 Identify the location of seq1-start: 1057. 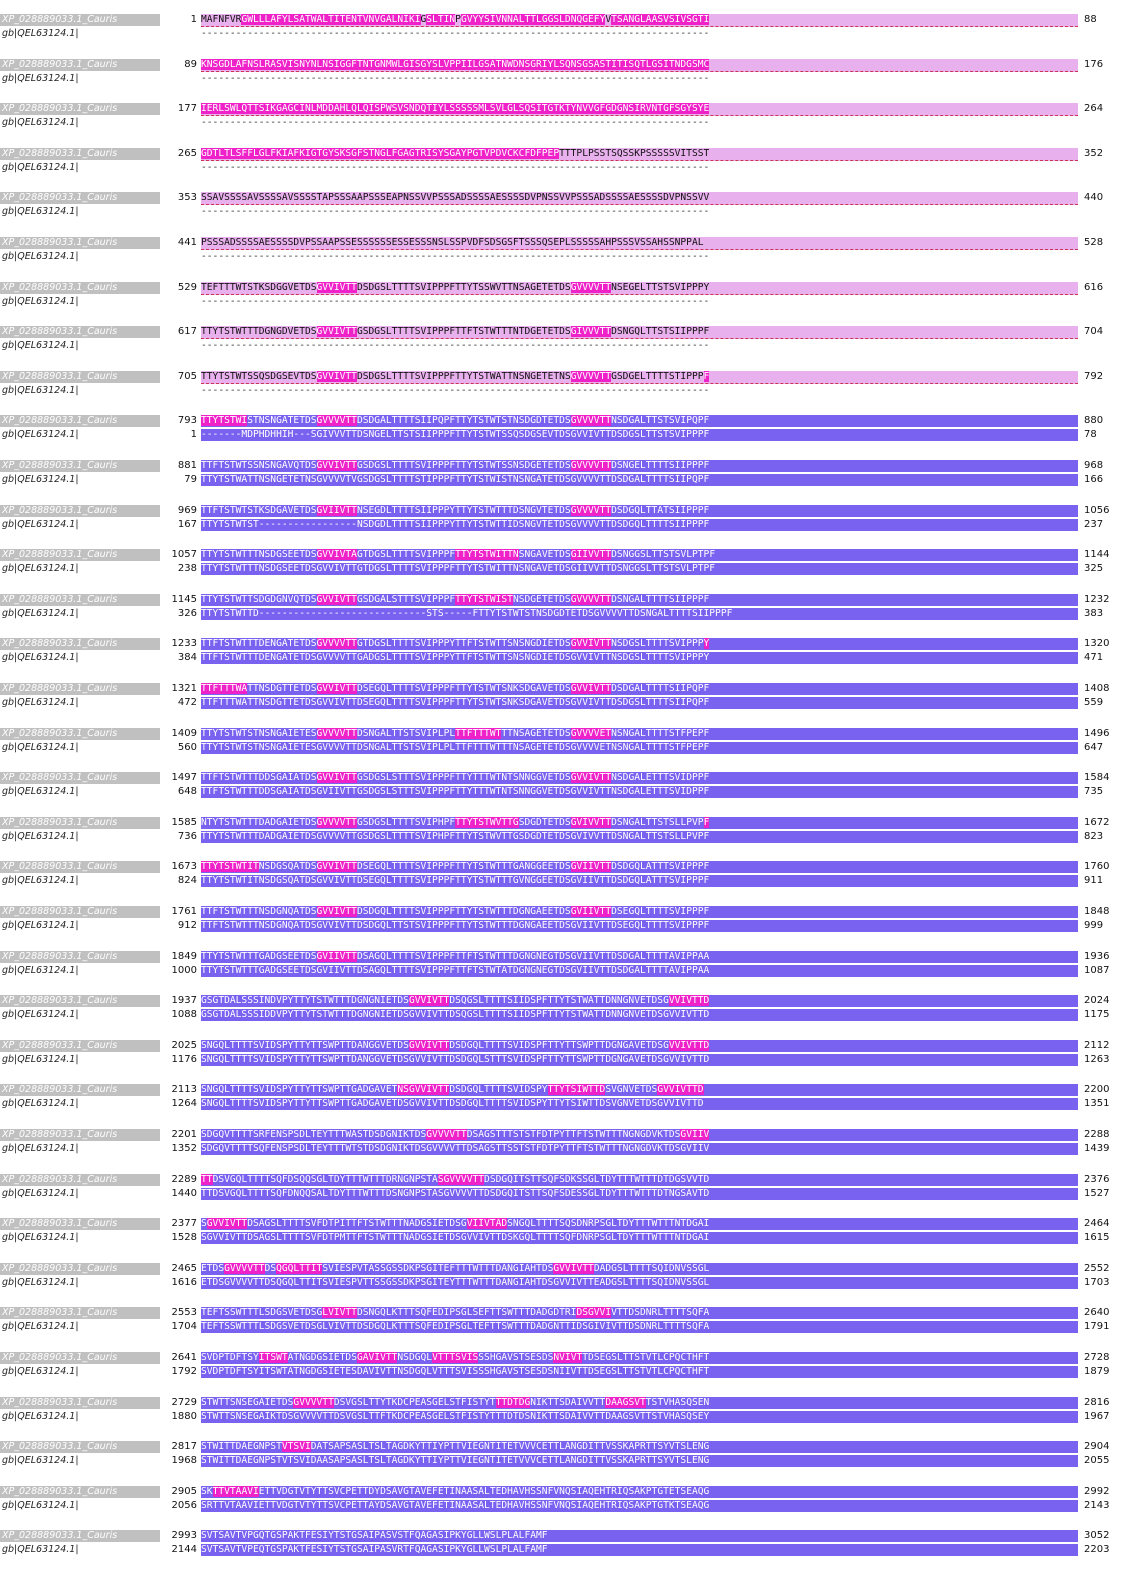
(184, 555).